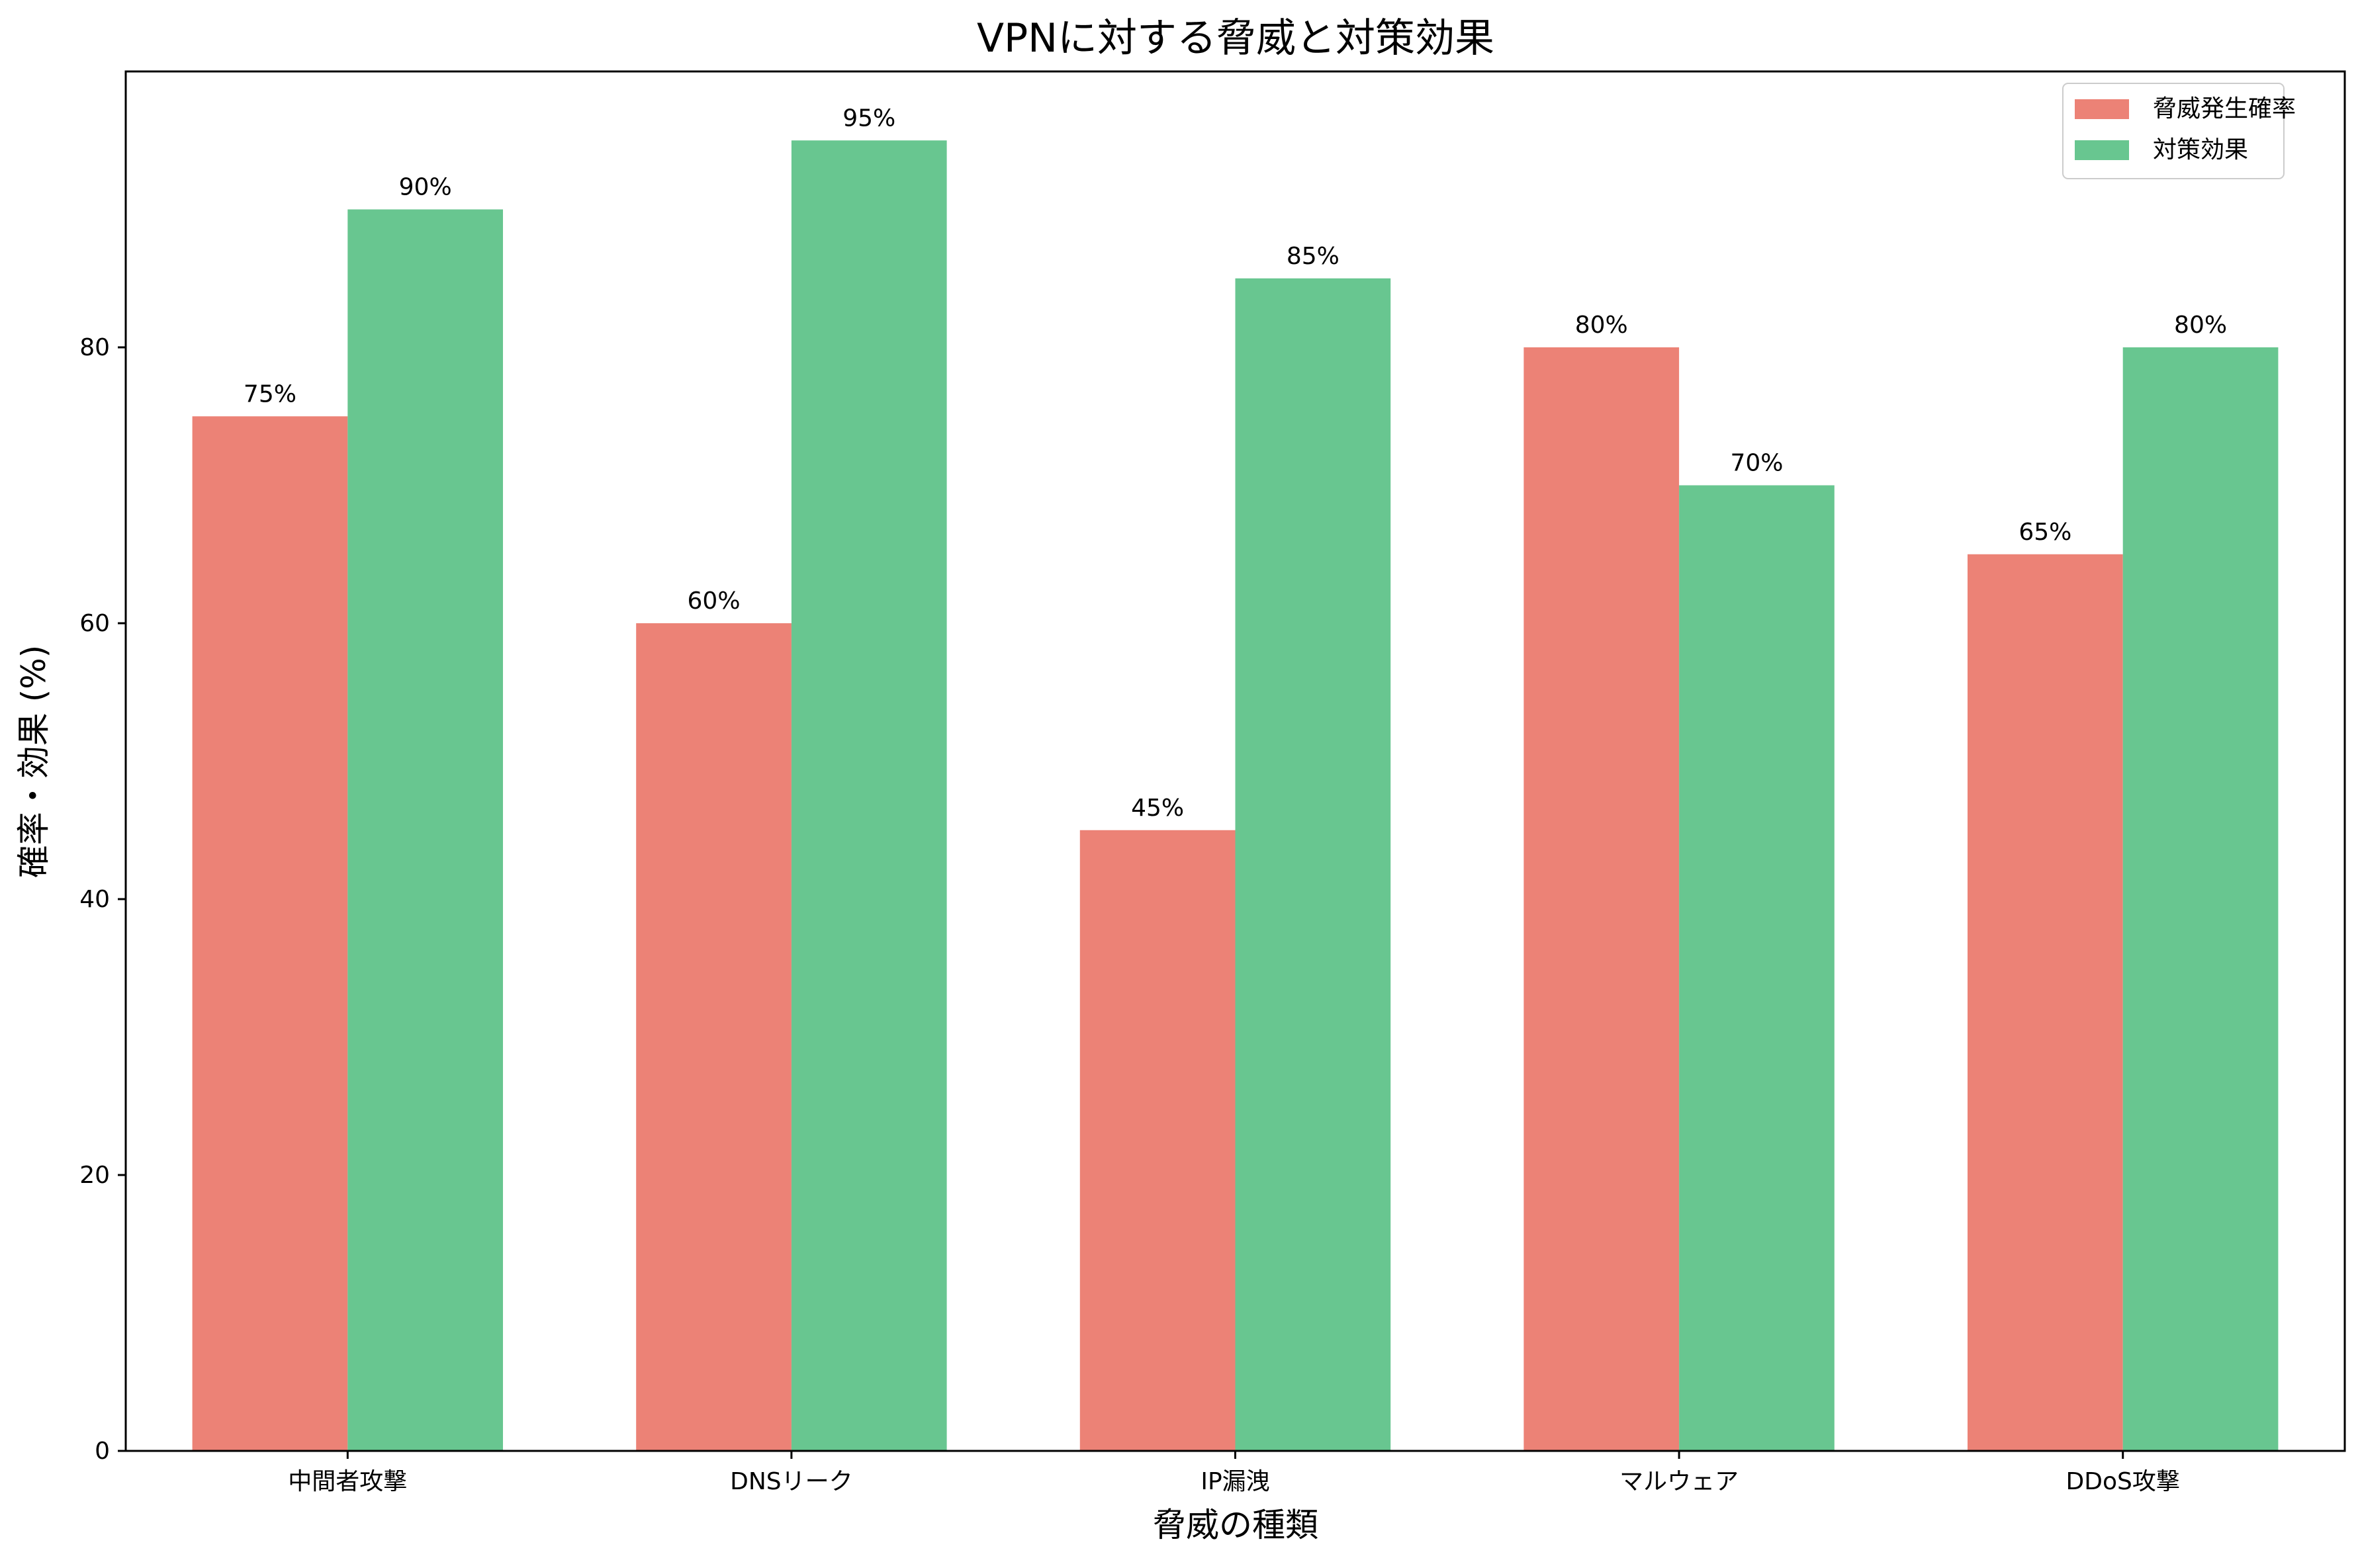 The image size is (2360, 1568). What do you see at coordinates (1235, 1525) in the screenshot?
I see `x-axis-title: 脅威の種類` at bounding box center [1235, 1525].